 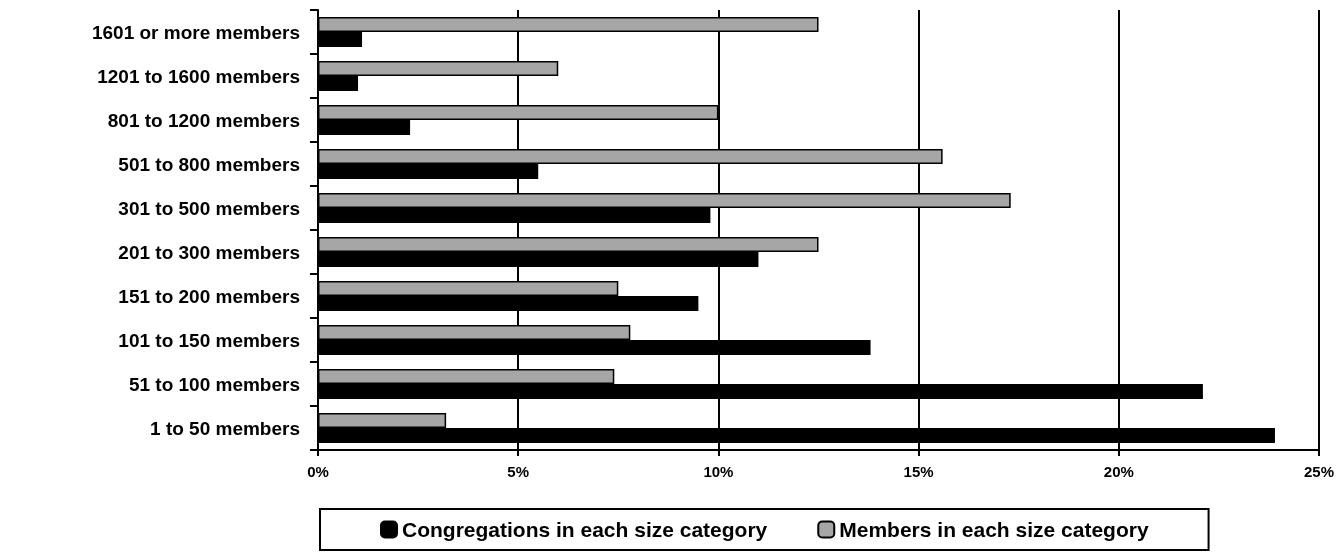 What do you see at coordinates (718, 471) in the screenshot?
I see `x-tick-label: 10%` at bounding box center [718, 471].